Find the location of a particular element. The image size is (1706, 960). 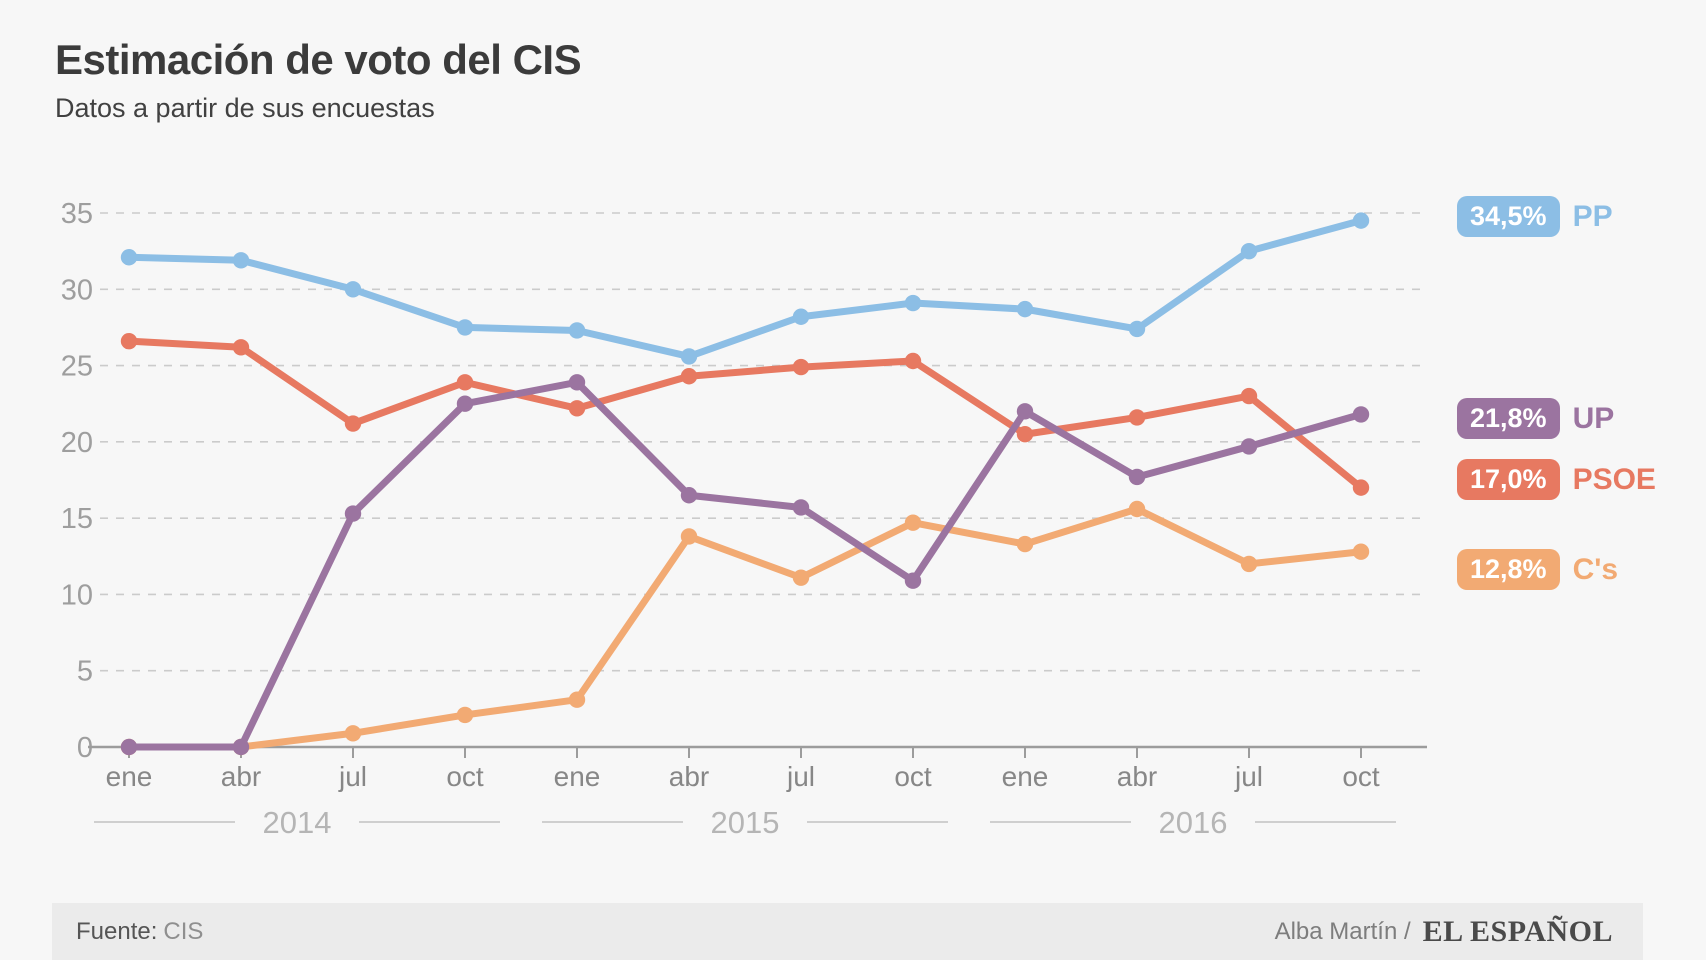

y-axis-tick-labels: 0 5 10 15 20 25 30 35 is located at coordinates (77, 481).